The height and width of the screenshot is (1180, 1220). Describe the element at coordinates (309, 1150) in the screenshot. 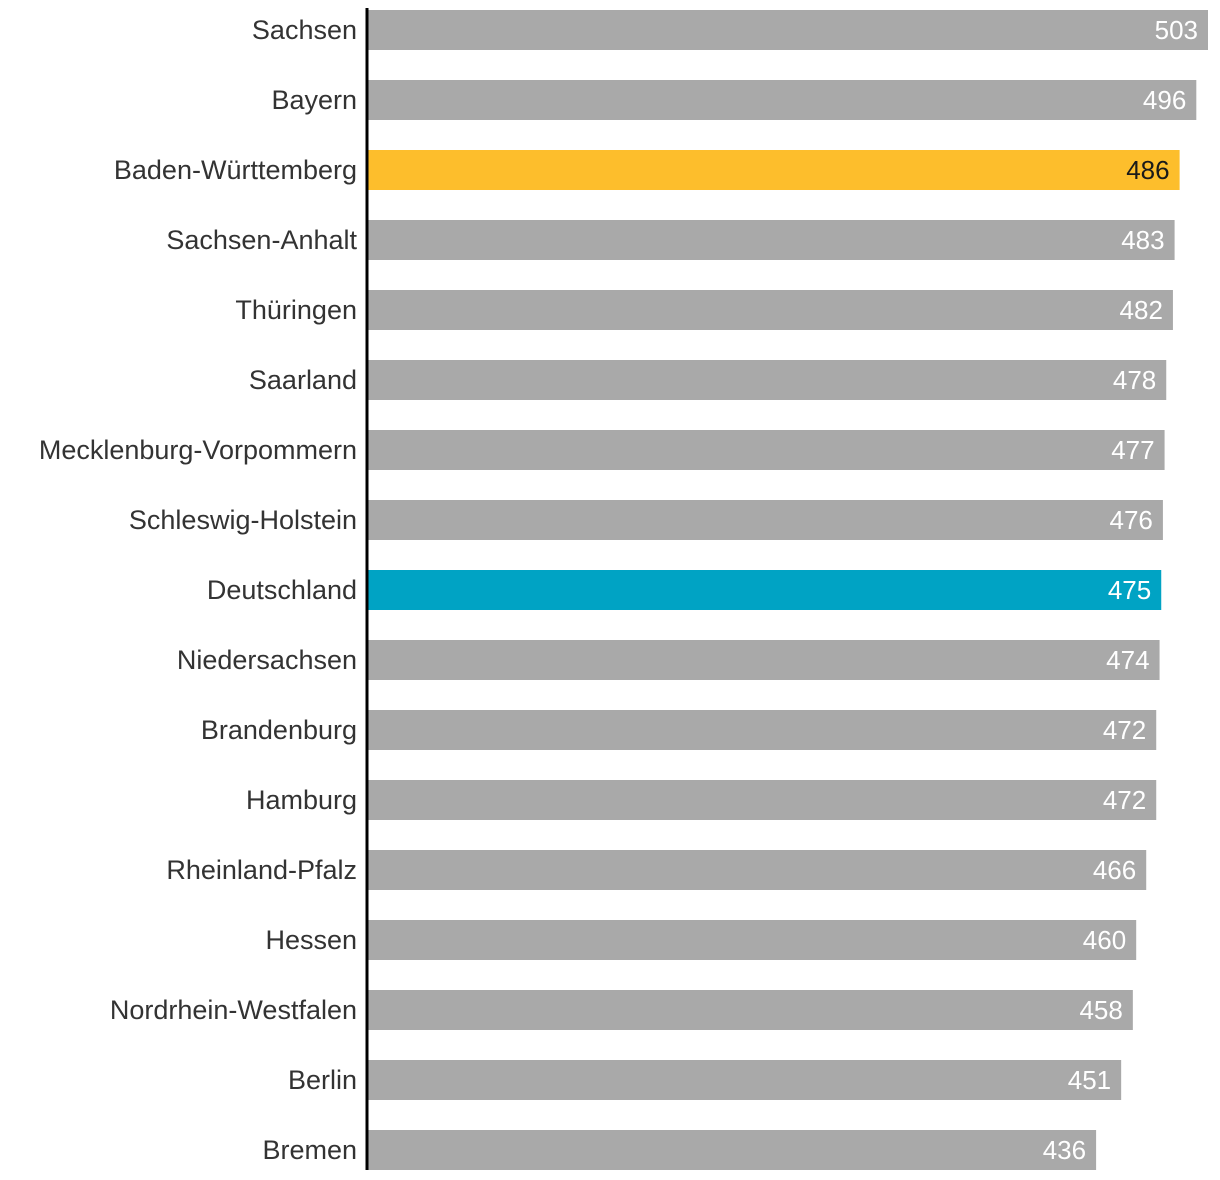

I see `category-label: Bremen` at that location.